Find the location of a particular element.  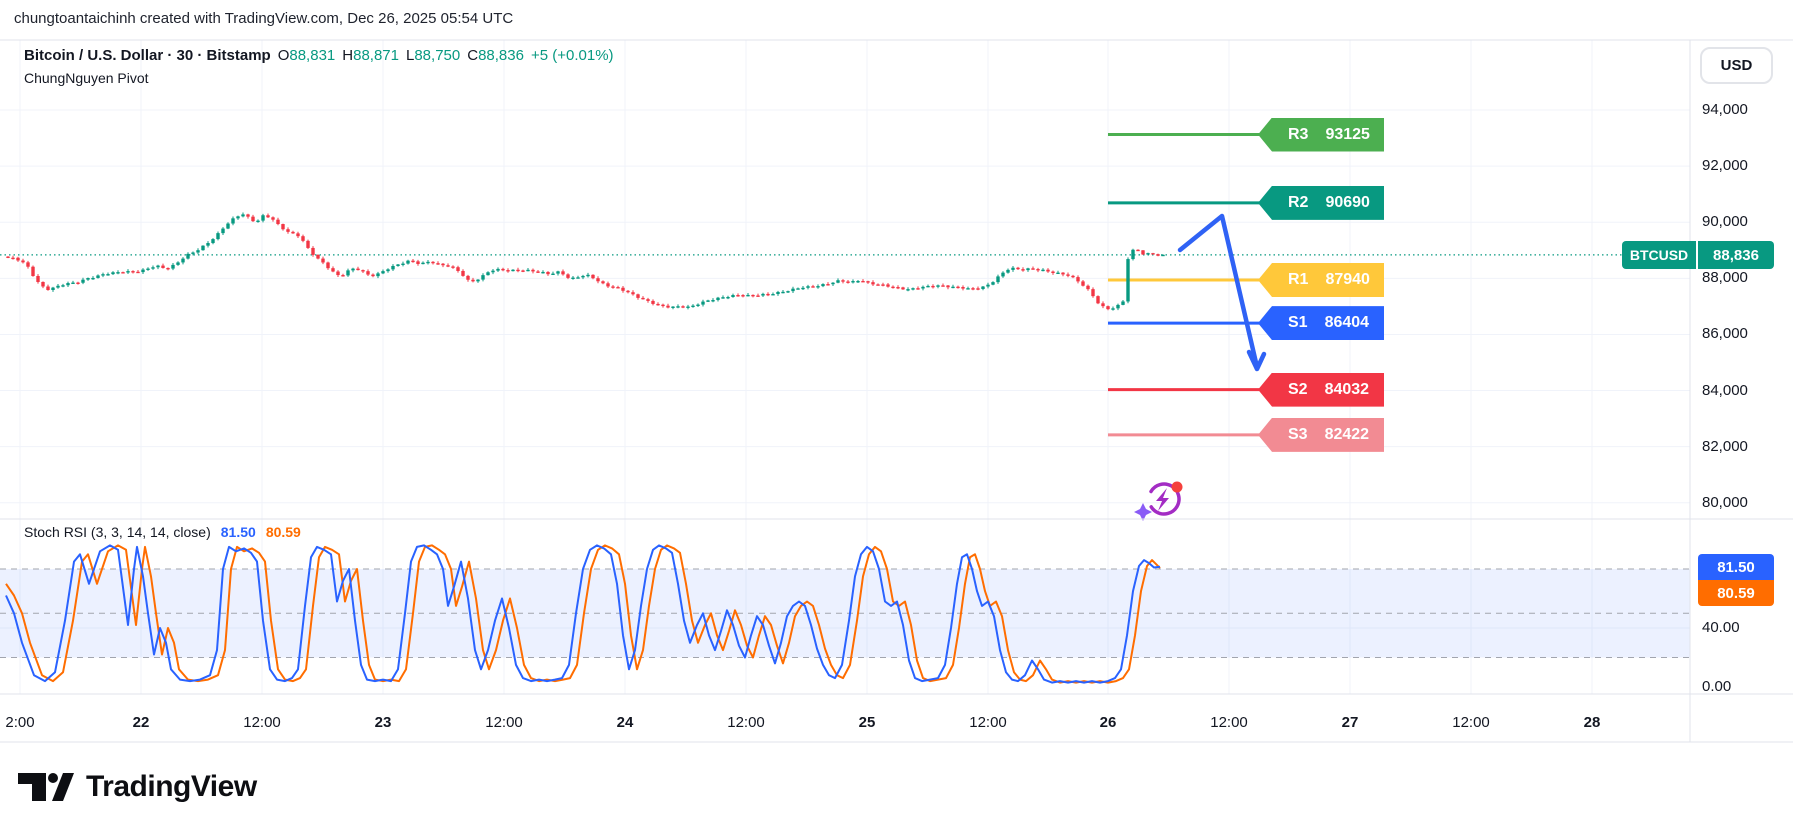

tradingview-logo: TradingView is located at coordinates (137, 787).